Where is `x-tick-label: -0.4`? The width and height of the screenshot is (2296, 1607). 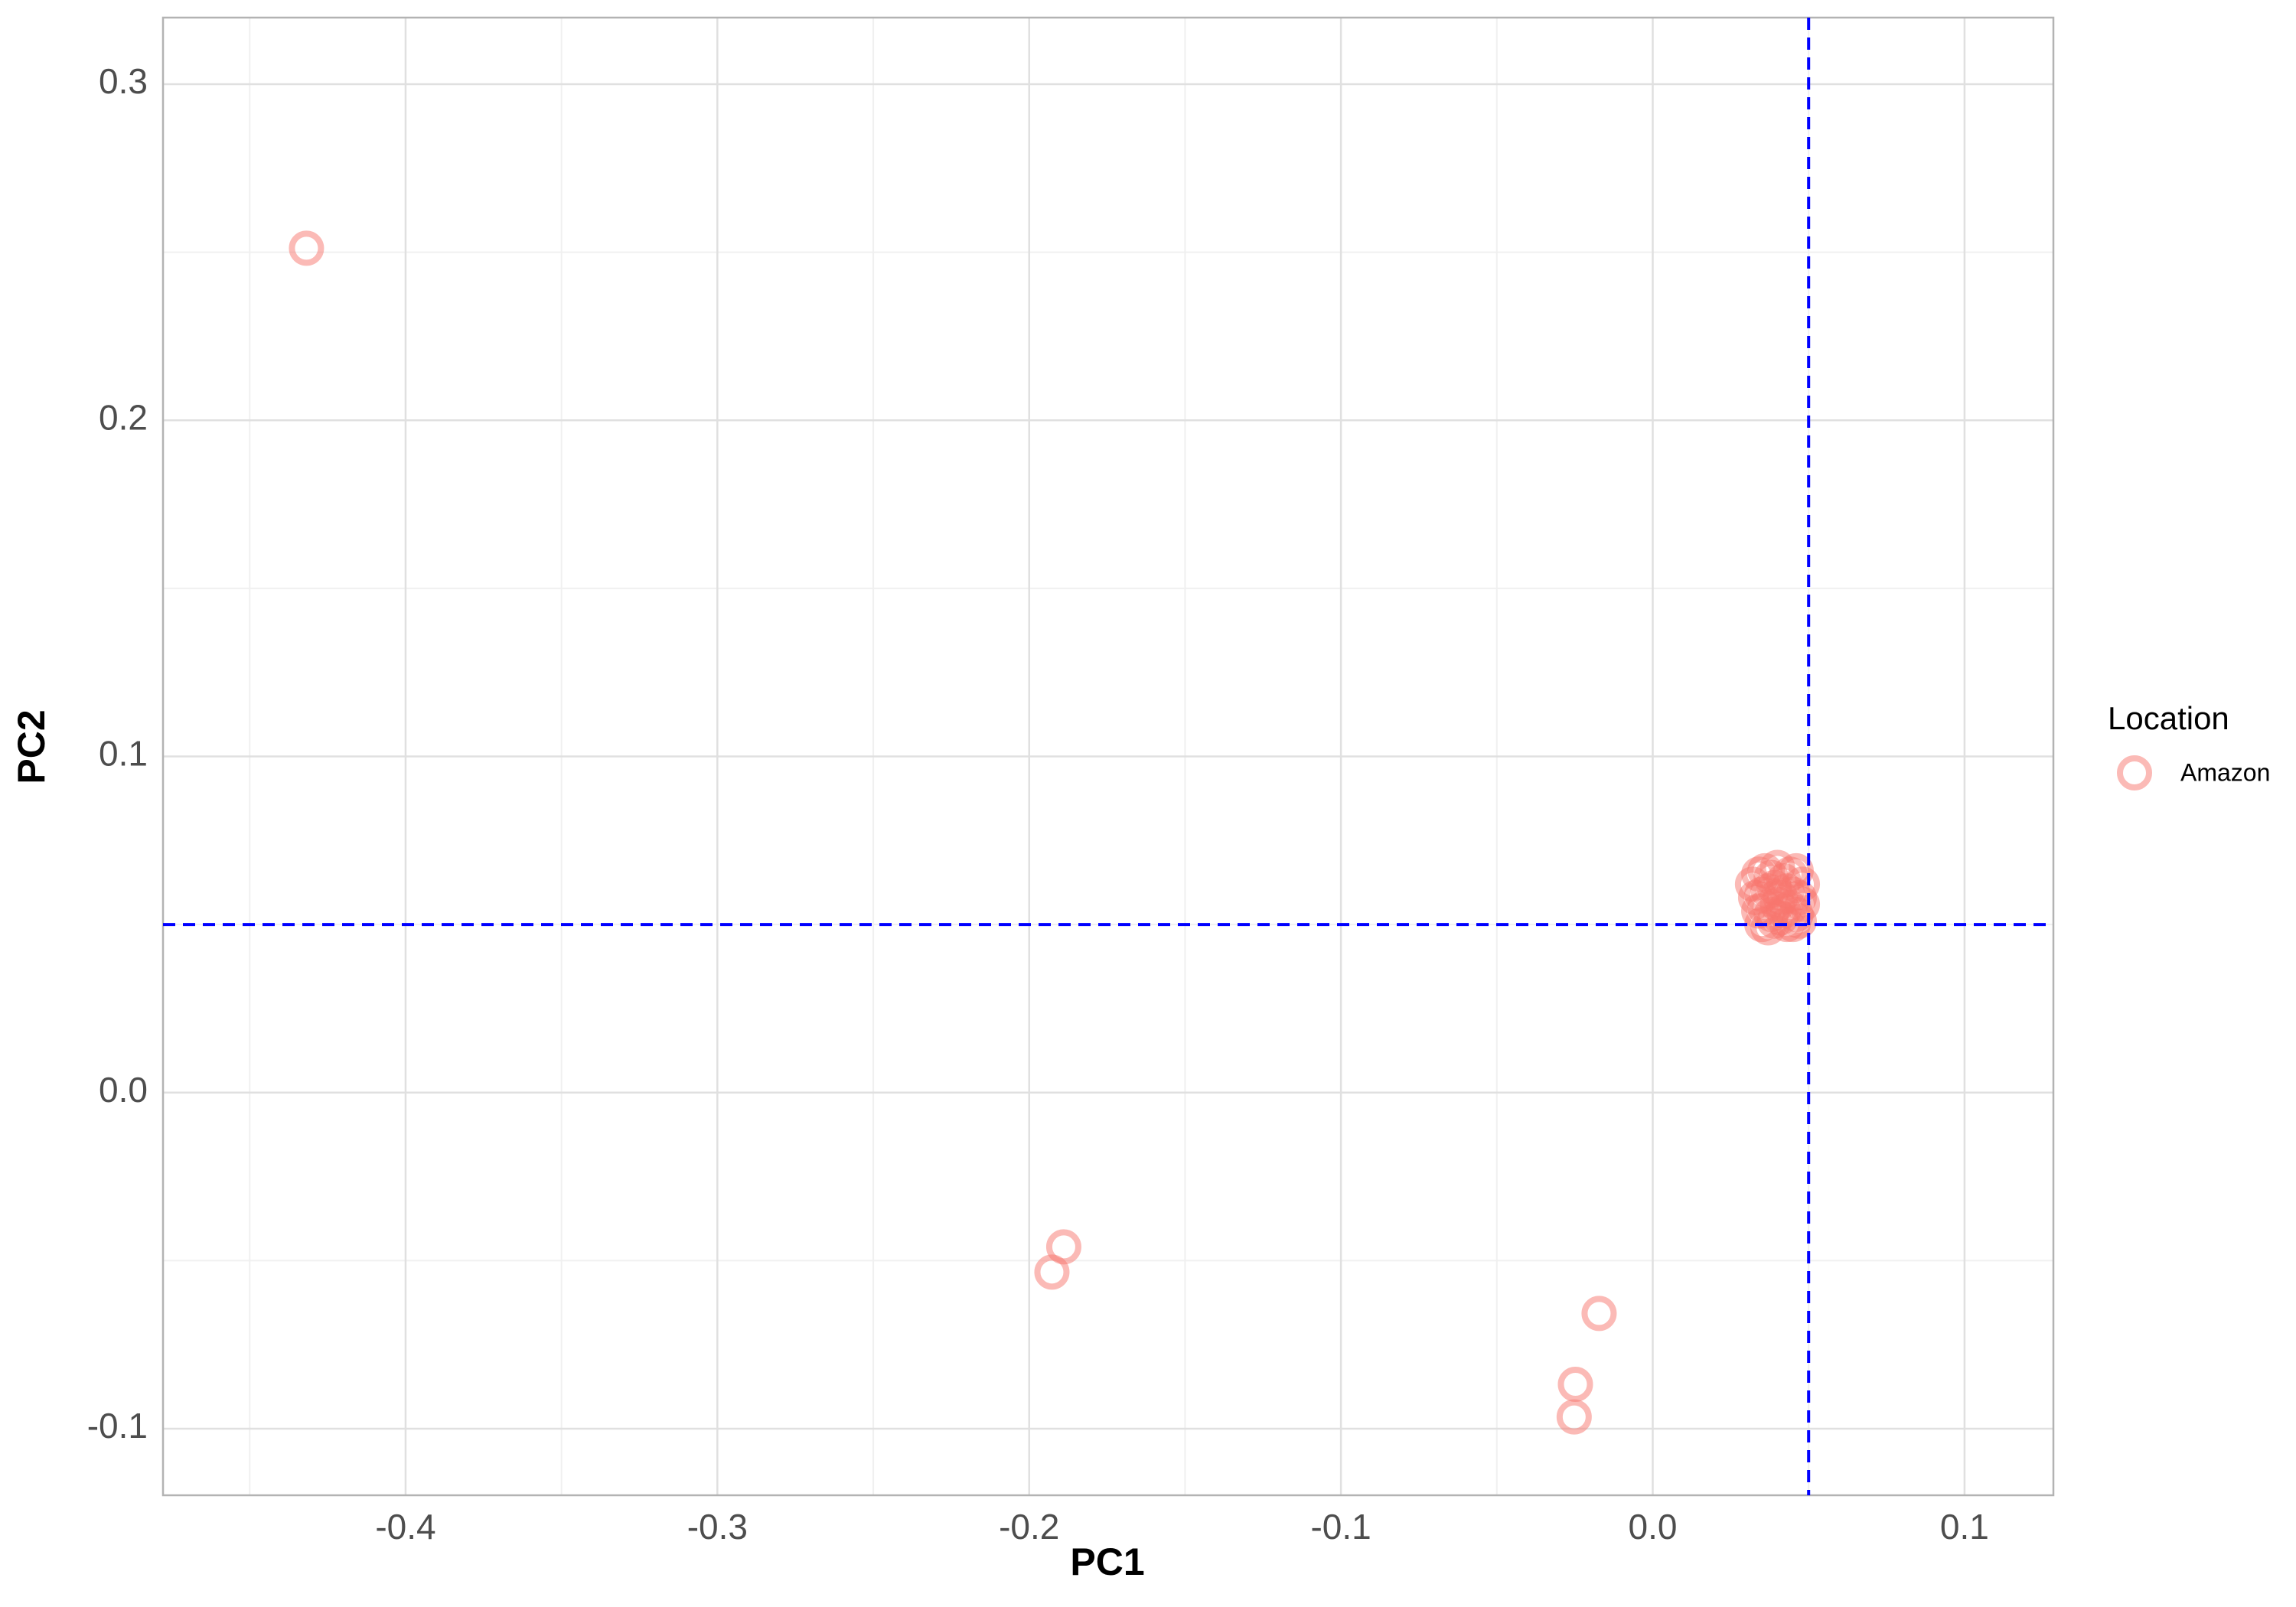 x-tick-label: -0.4 is located at coordinates (405, 1527).